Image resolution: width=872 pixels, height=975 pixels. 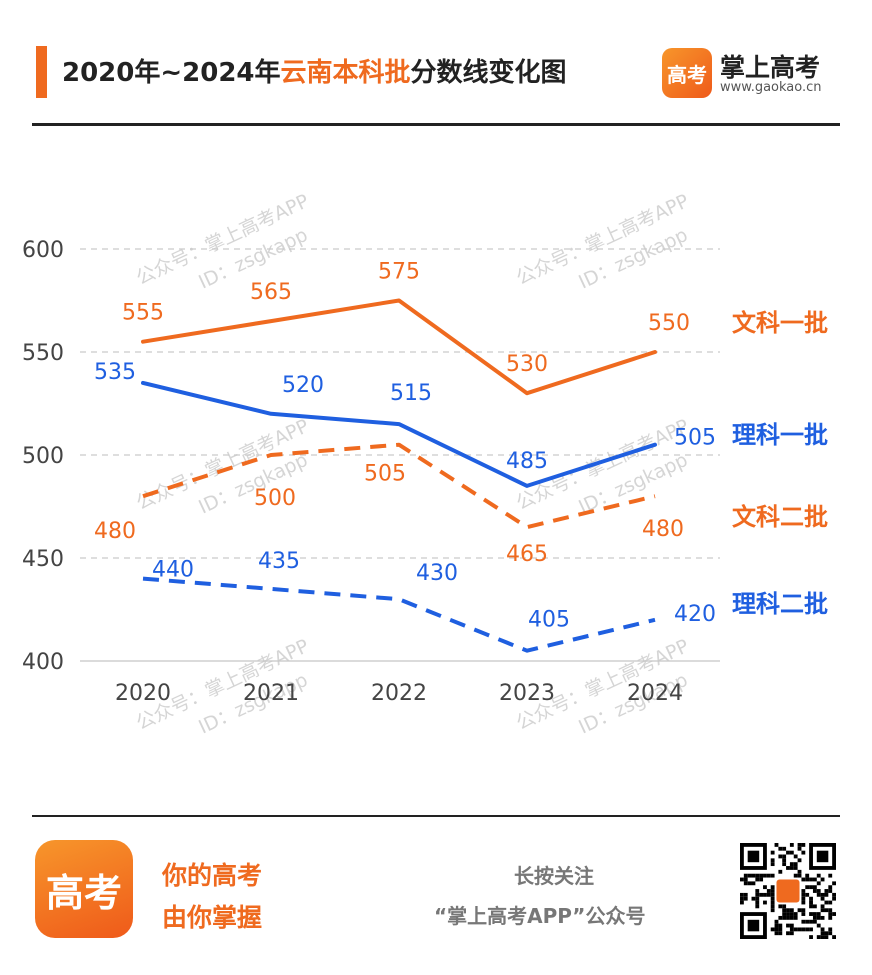 What do you see at coordinates (271, 292) in the screenshot?
I see `data-label: 565` at bounding box center [271, 292].